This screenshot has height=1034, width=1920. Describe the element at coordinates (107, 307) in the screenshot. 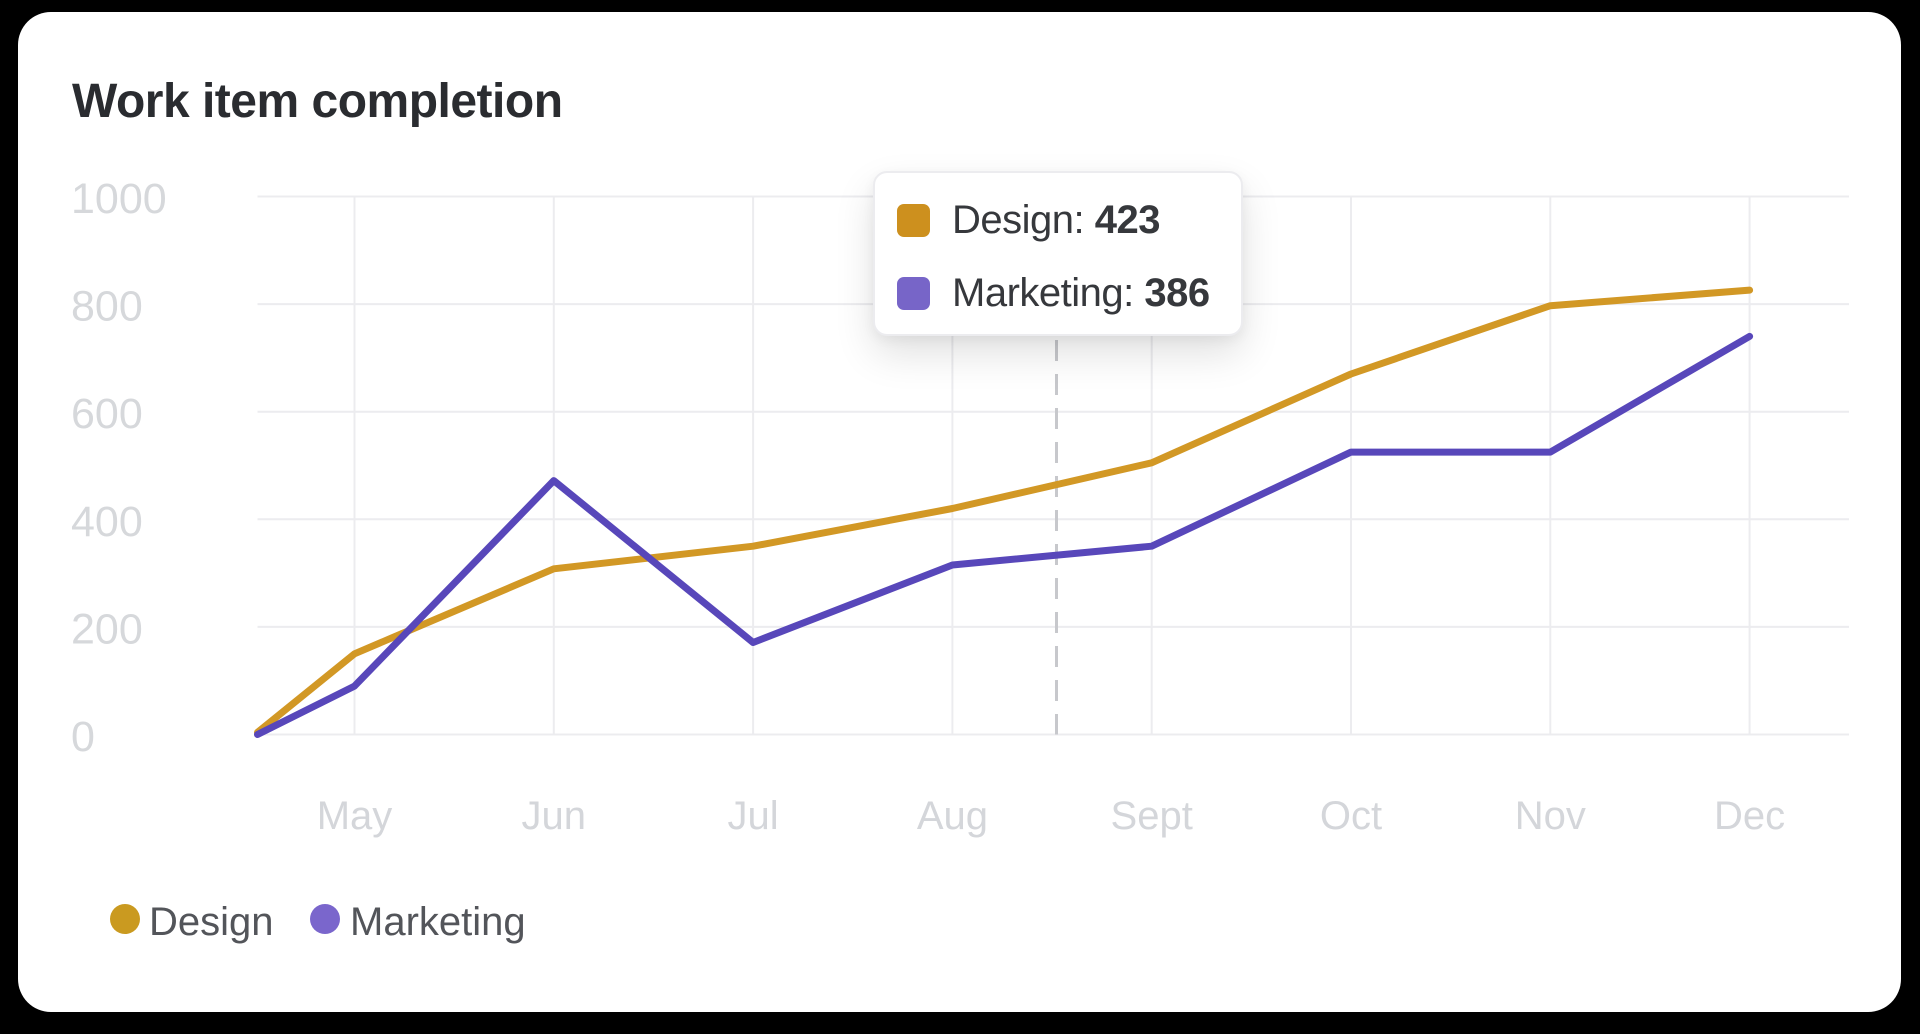

I see `svg-text: 800` at that location.